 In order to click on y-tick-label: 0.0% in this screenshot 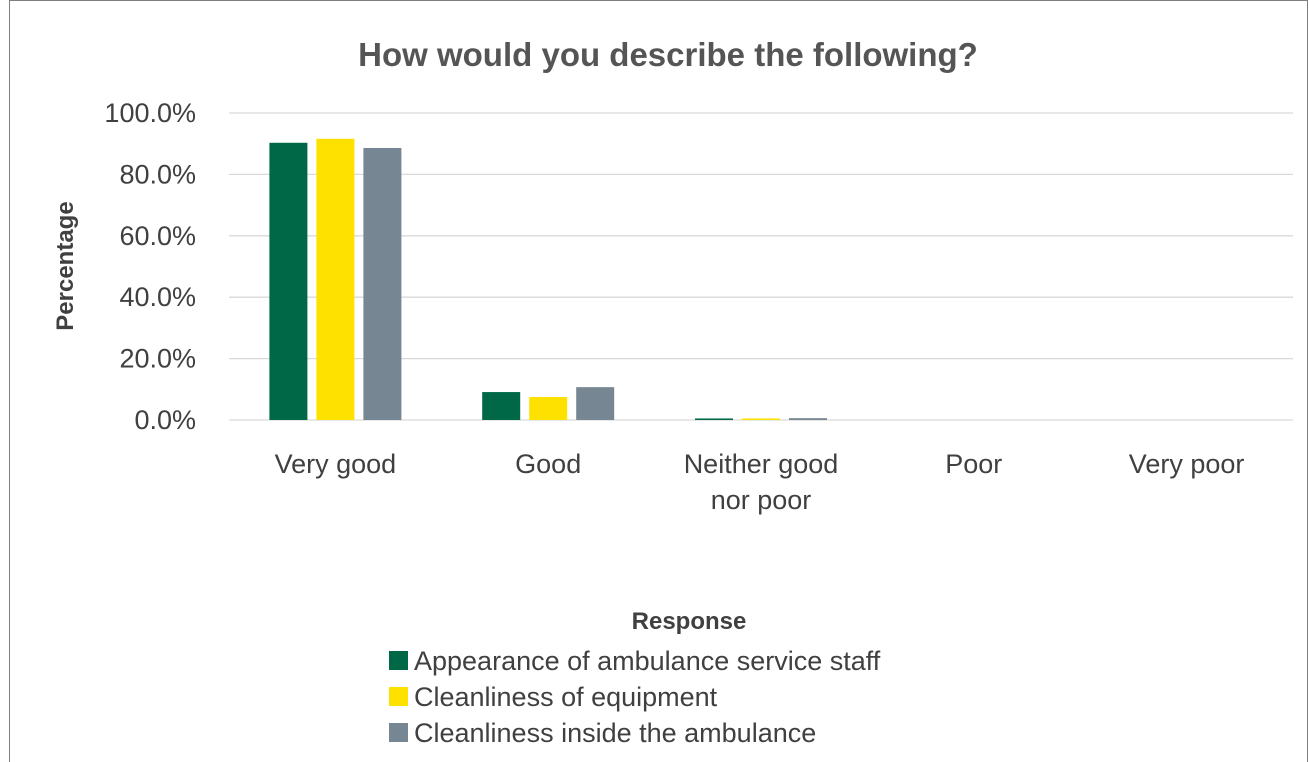, I will do `click(165, 420)`.